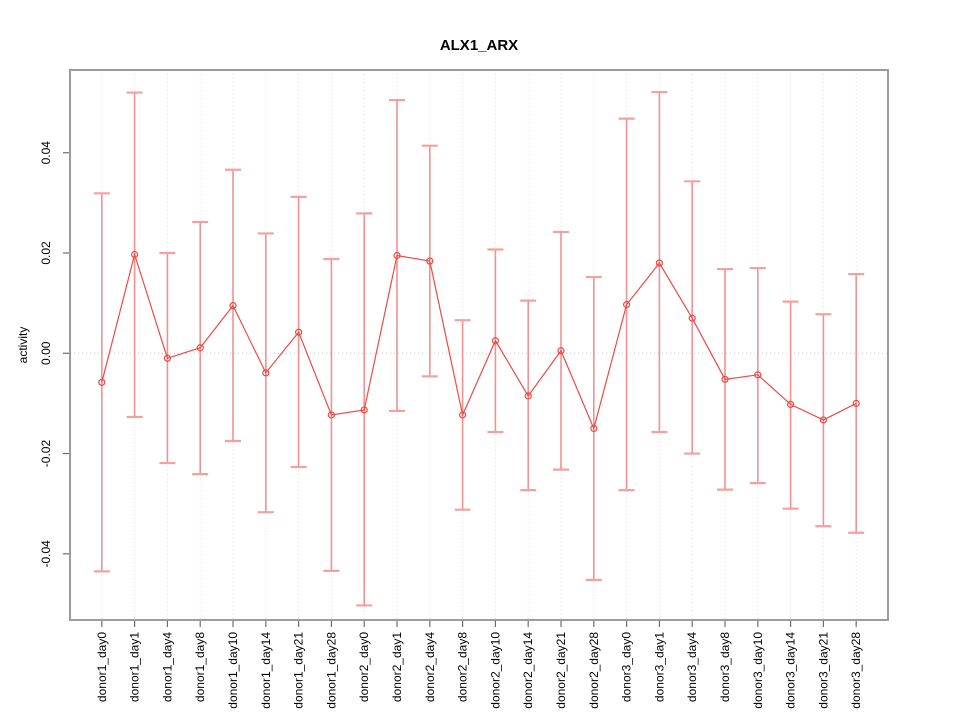  I want to click on x-tick-label: donor1_day28, so click(331, 670).